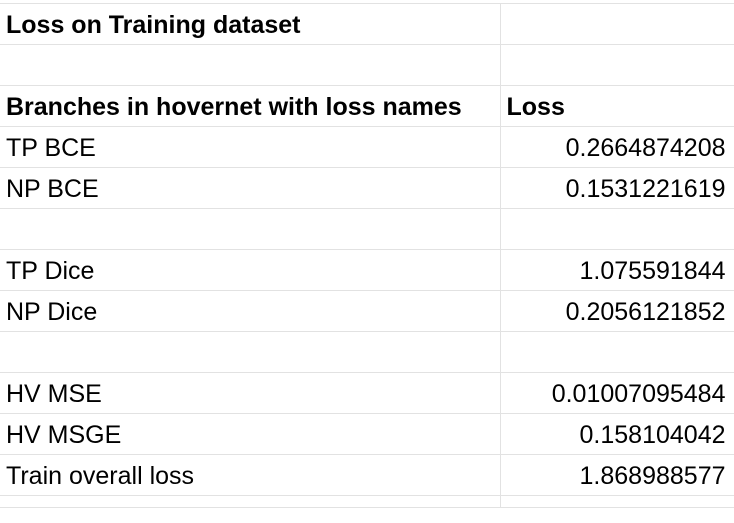 Image resolution: width=734 pixels, height=523 pixels. I want to click on loss-value-cell: 0.01007095484, so click(617, 393).